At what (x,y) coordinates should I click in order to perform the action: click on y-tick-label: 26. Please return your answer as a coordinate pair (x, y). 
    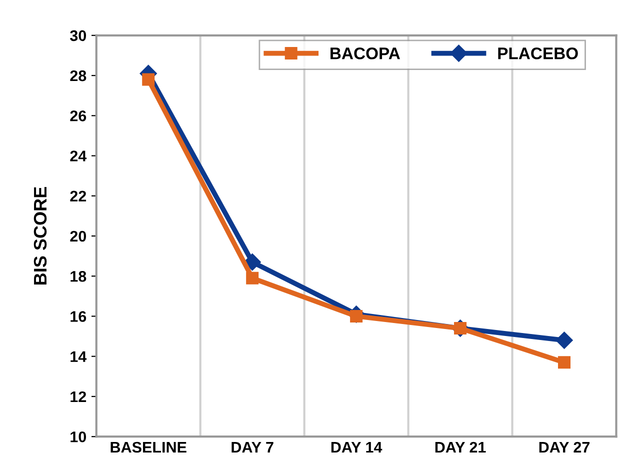
    Looking at the image, I should click on (78, 116).